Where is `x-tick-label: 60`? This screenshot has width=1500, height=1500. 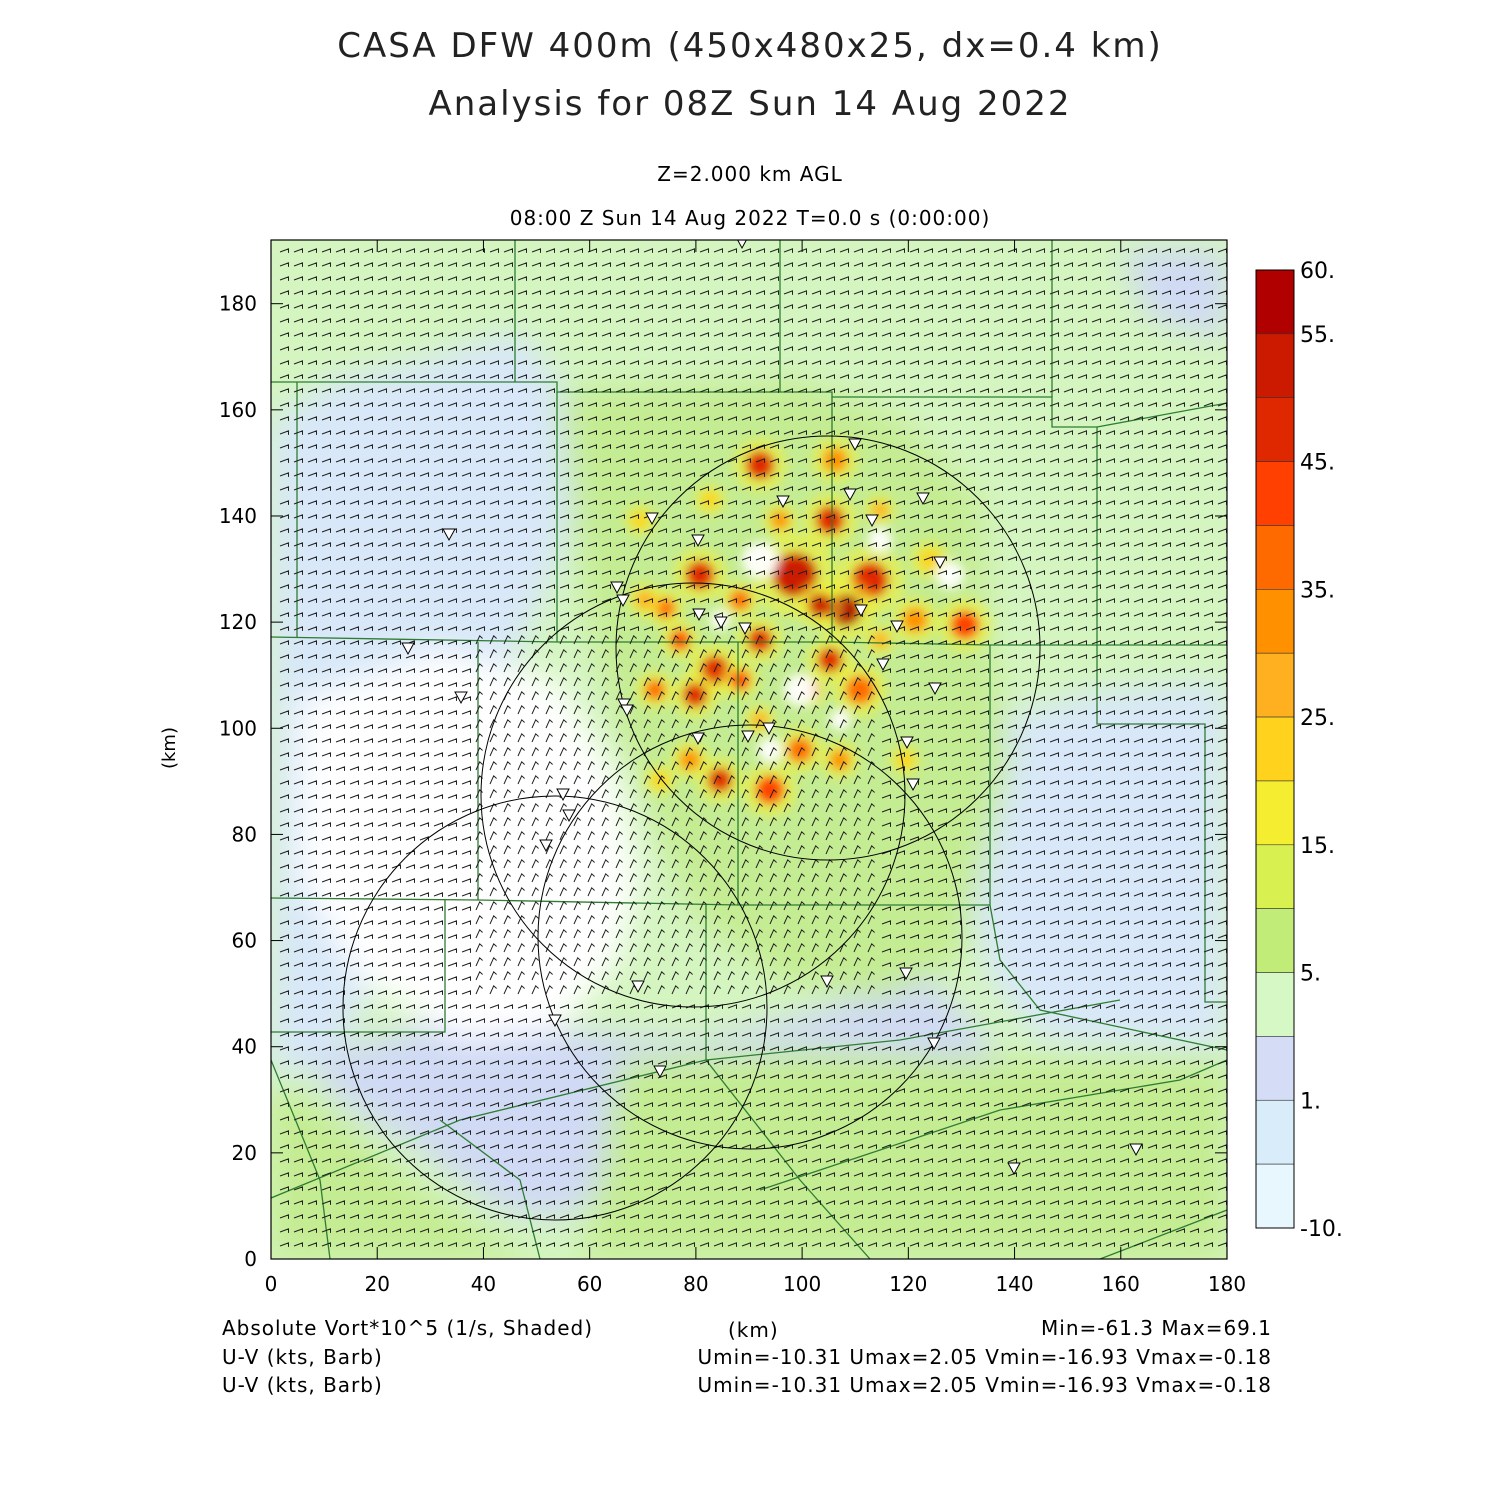
x-tick-label: 60 is located at coordinates (589, 1284).